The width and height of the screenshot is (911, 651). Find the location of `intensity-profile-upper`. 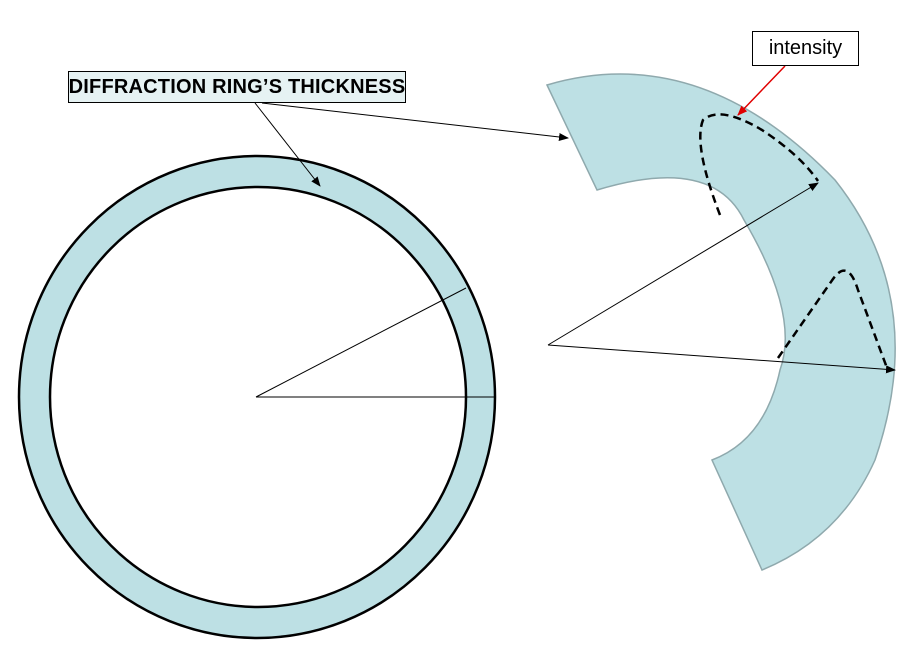

intensity-profile-upper is located at coordinates (759, 164).